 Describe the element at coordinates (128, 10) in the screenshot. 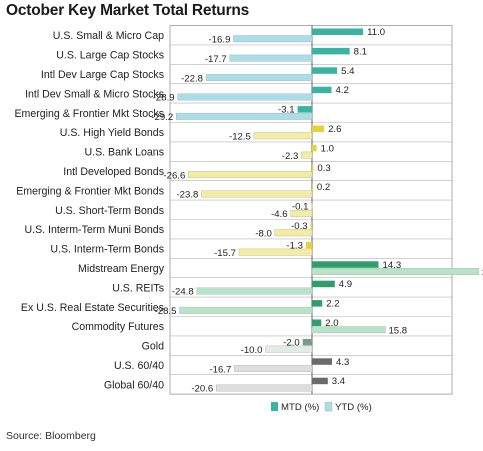

I see `chart-title: October Key Market Total Returns` at that location.